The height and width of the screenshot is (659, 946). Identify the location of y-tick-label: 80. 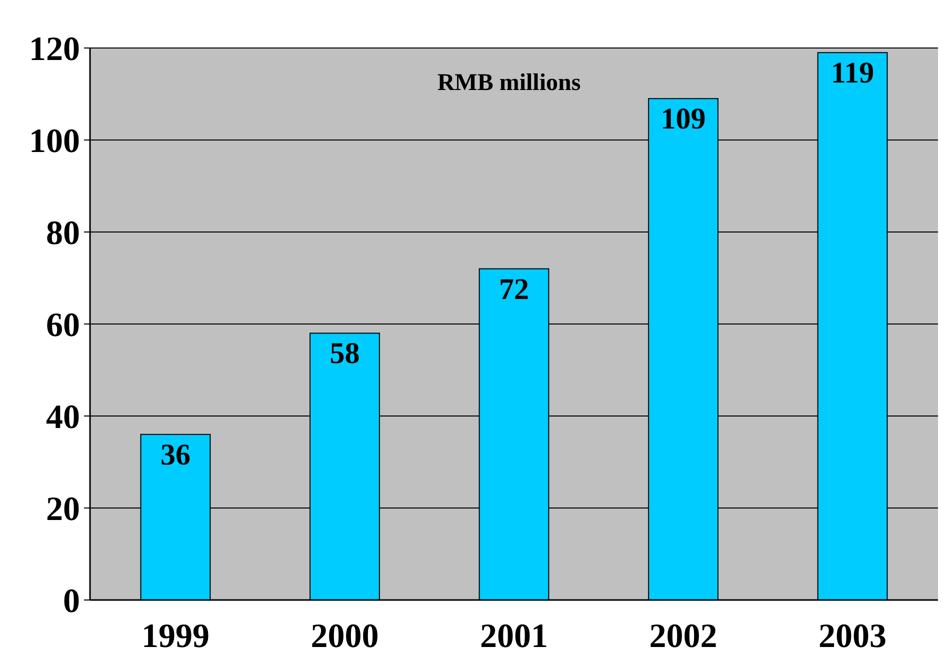
(63, 233).